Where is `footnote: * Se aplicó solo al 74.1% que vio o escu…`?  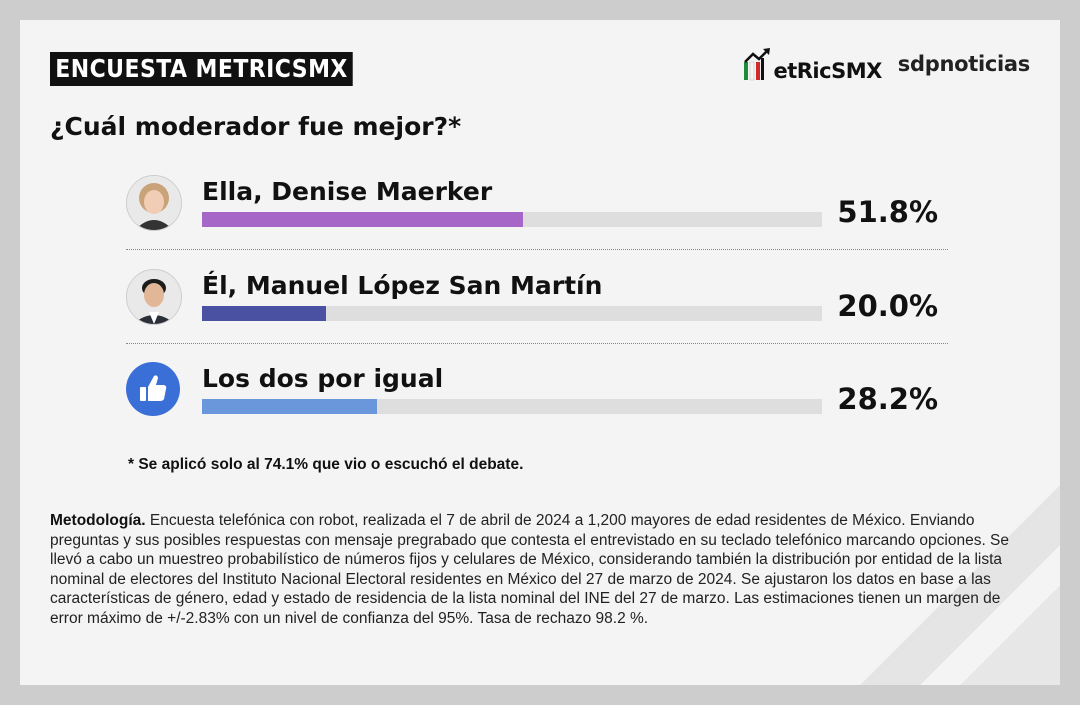
footnote: * Se aplicó solo al 74.1% que vio o escu… is located at coordinates (326, 464).